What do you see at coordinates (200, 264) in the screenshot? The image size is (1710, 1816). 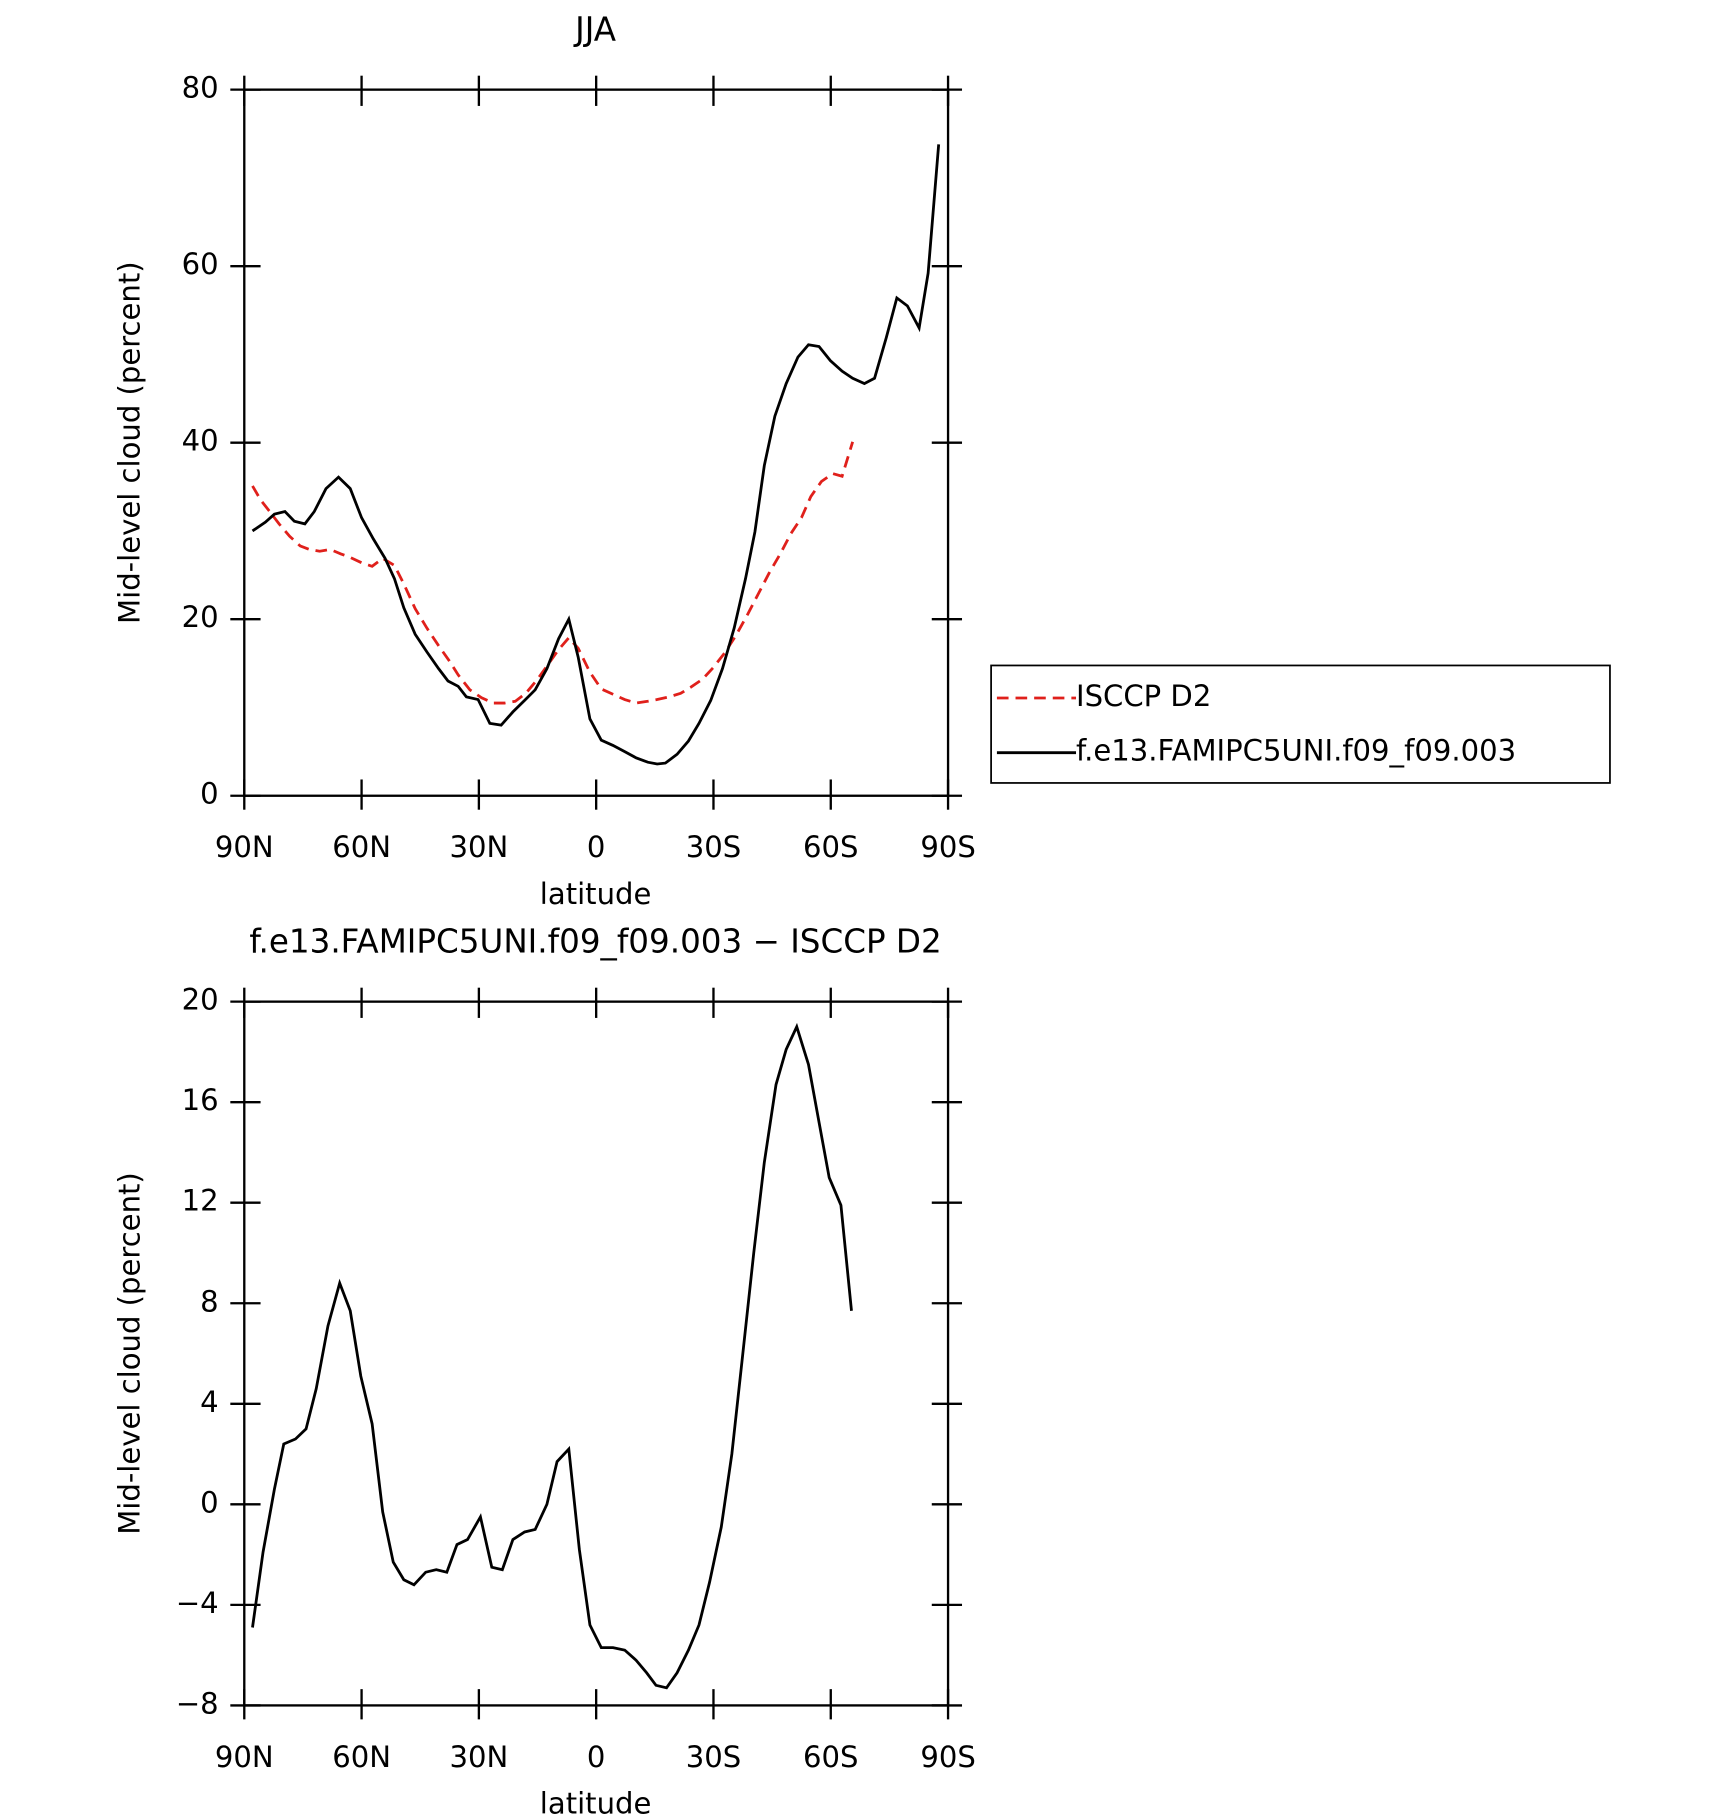 I see `y-tick-label: 60` at bounding box center [200, 264].